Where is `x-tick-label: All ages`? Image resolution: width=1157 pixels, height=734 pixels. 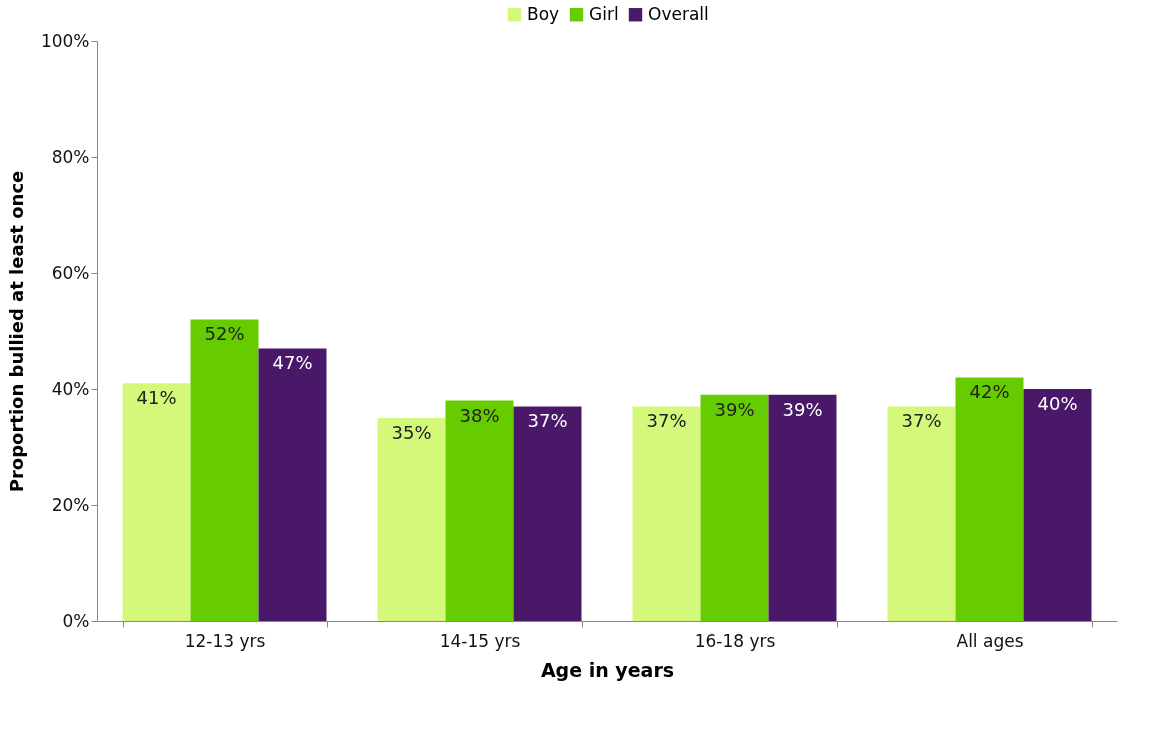
x-tick-label: All ages is located at coordinates (990, 640).